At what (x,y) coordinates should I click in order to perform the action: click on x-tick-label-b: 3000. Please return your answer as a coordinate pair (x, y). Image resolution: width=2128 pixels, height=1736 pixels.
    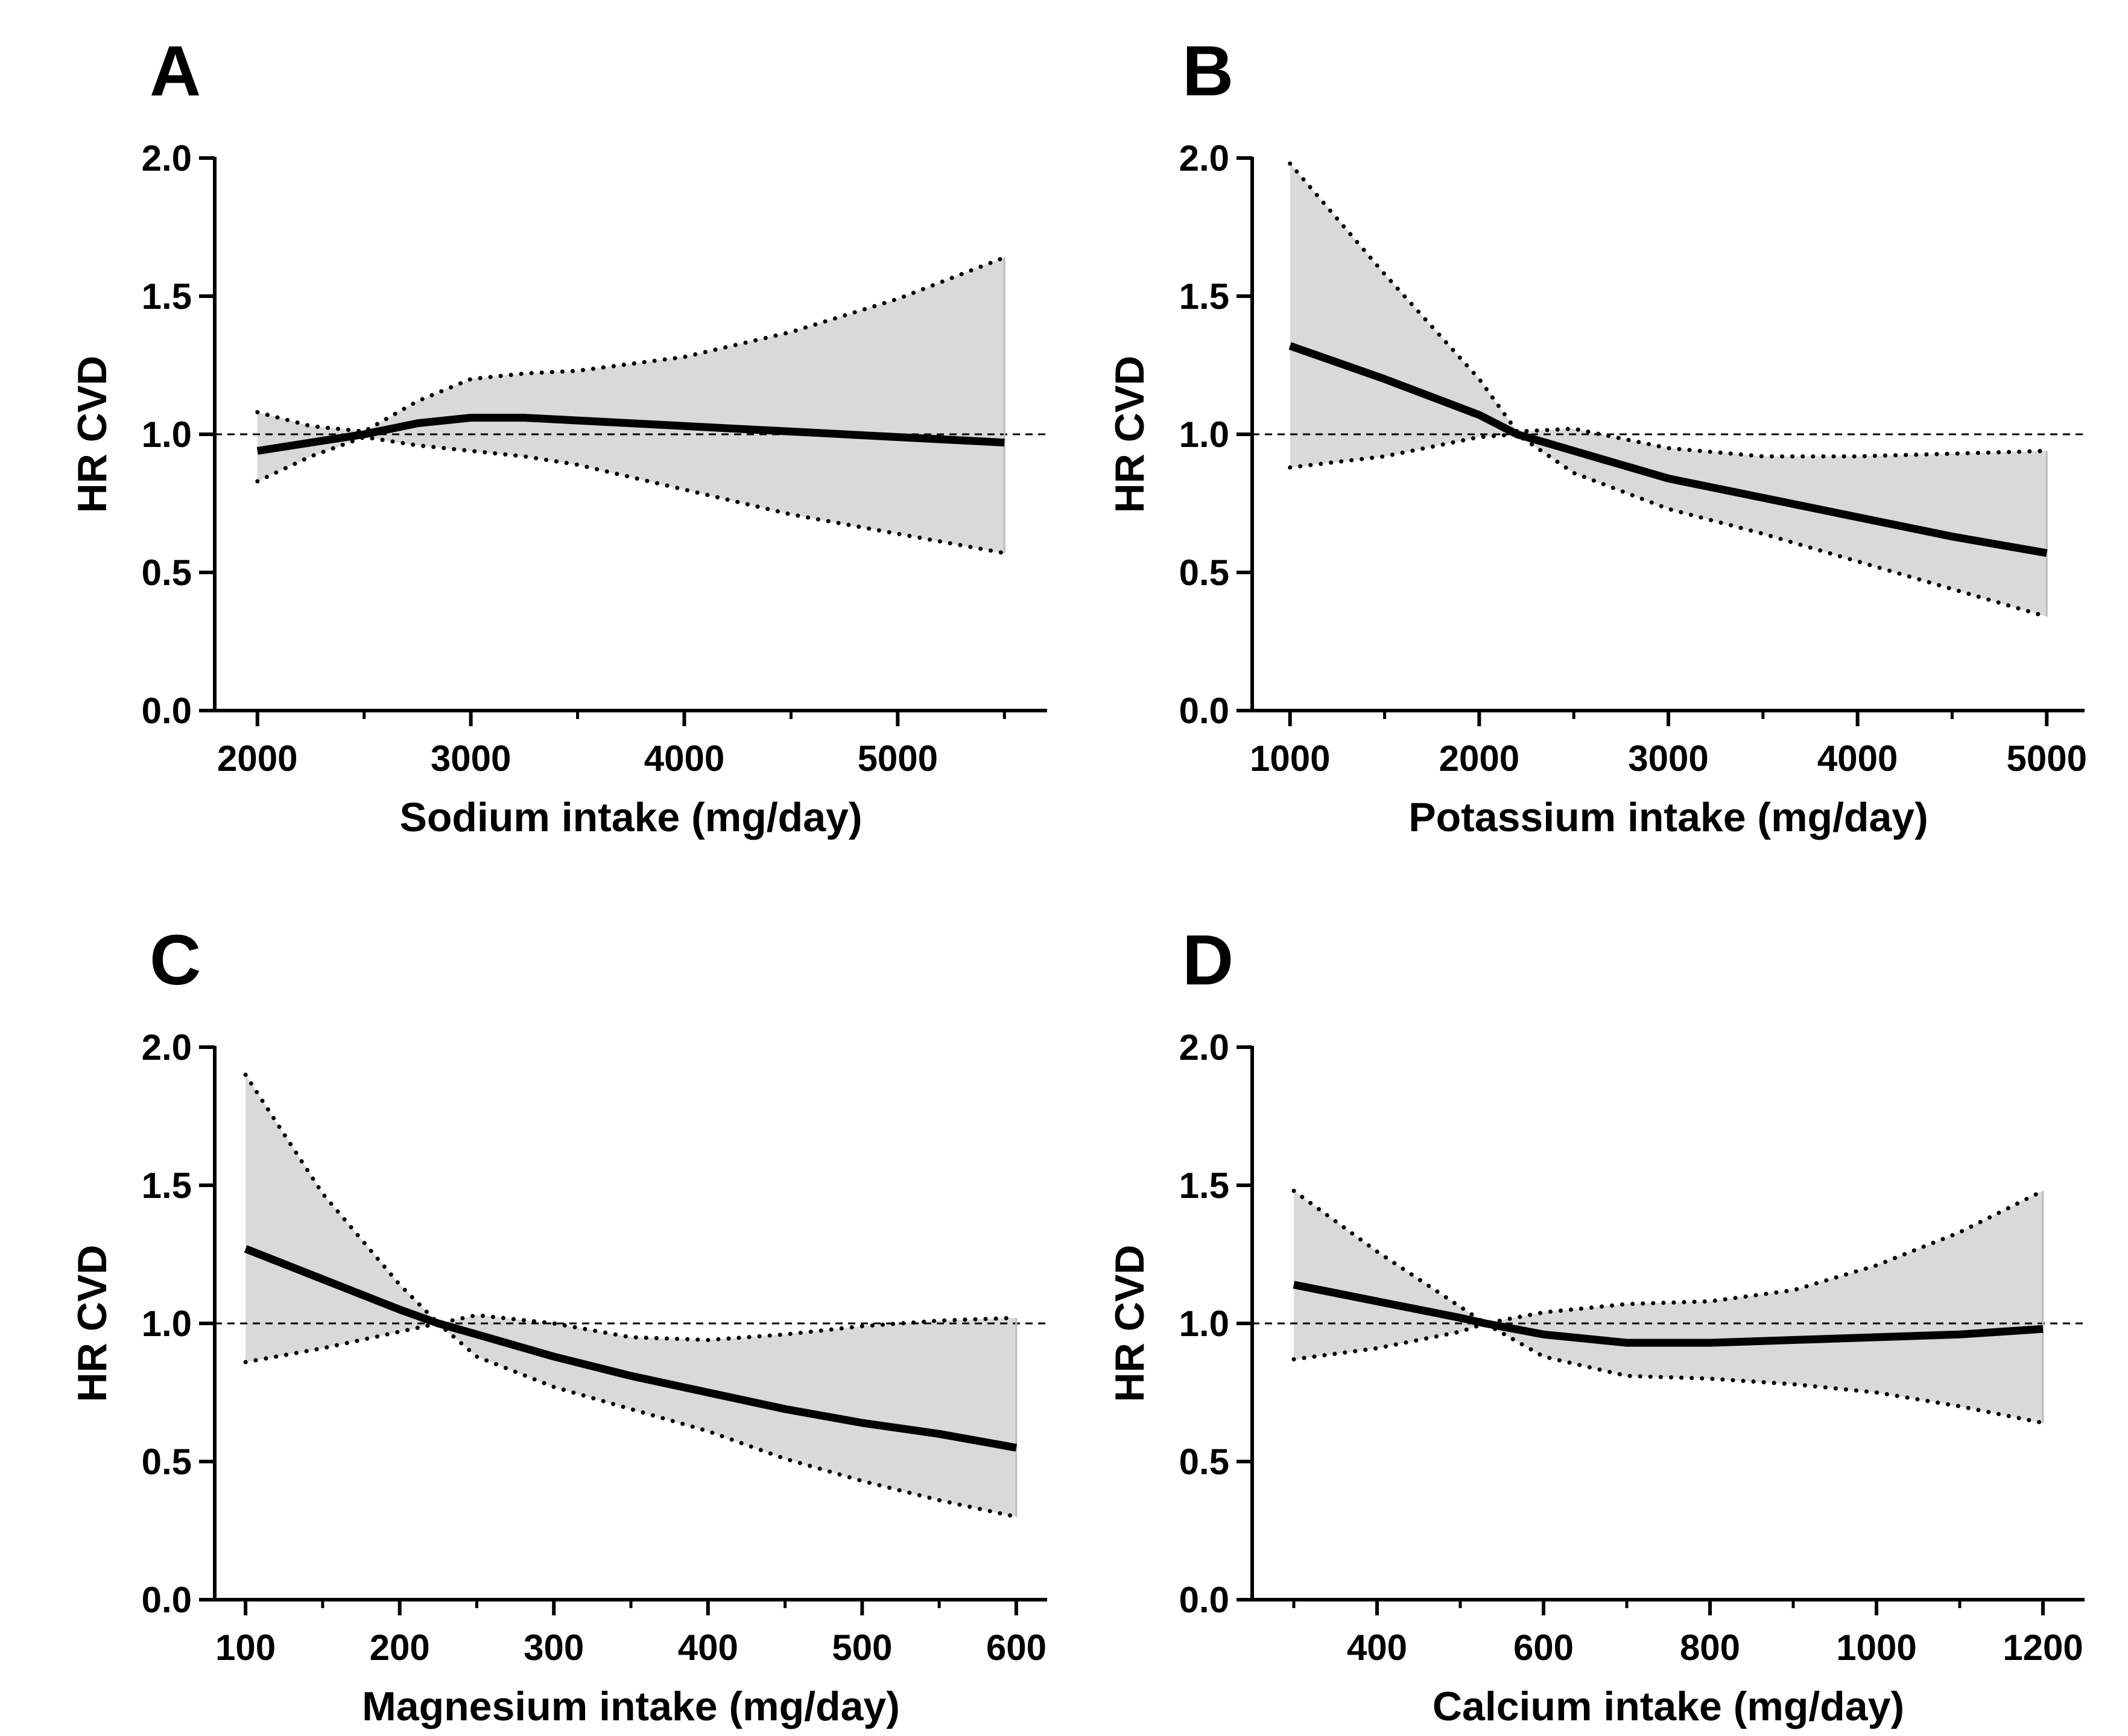
    Looking at the image, I should click on (1668, 758).